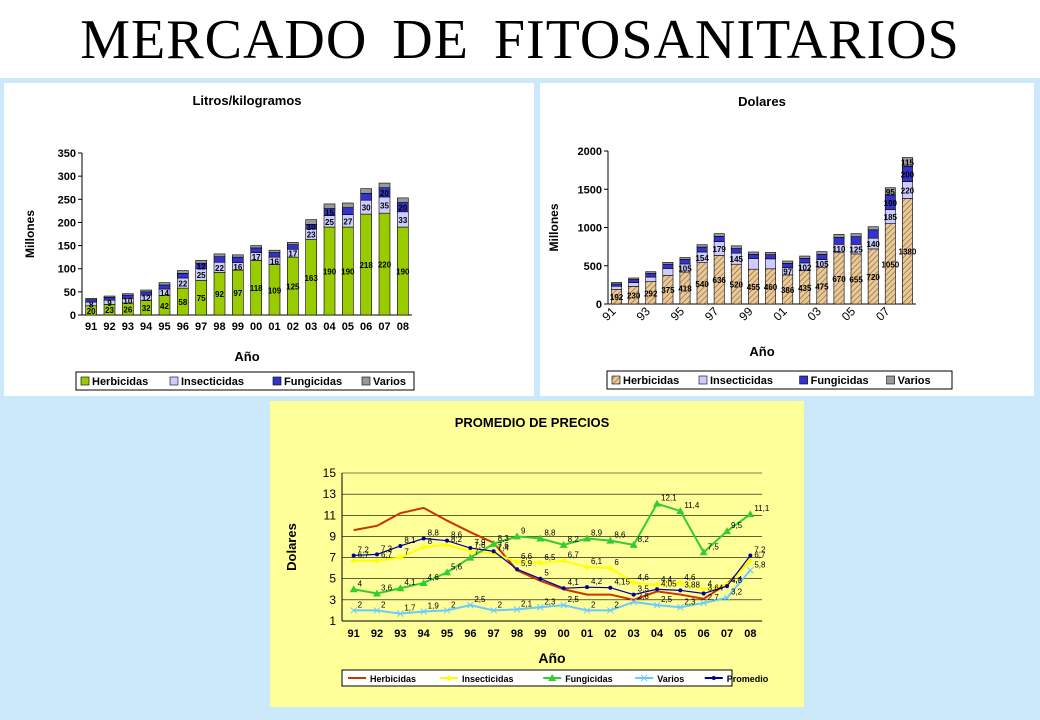 This screenshot has height=720, width=1040. I want to click on y-tick-label: 300, so click(67, 177).